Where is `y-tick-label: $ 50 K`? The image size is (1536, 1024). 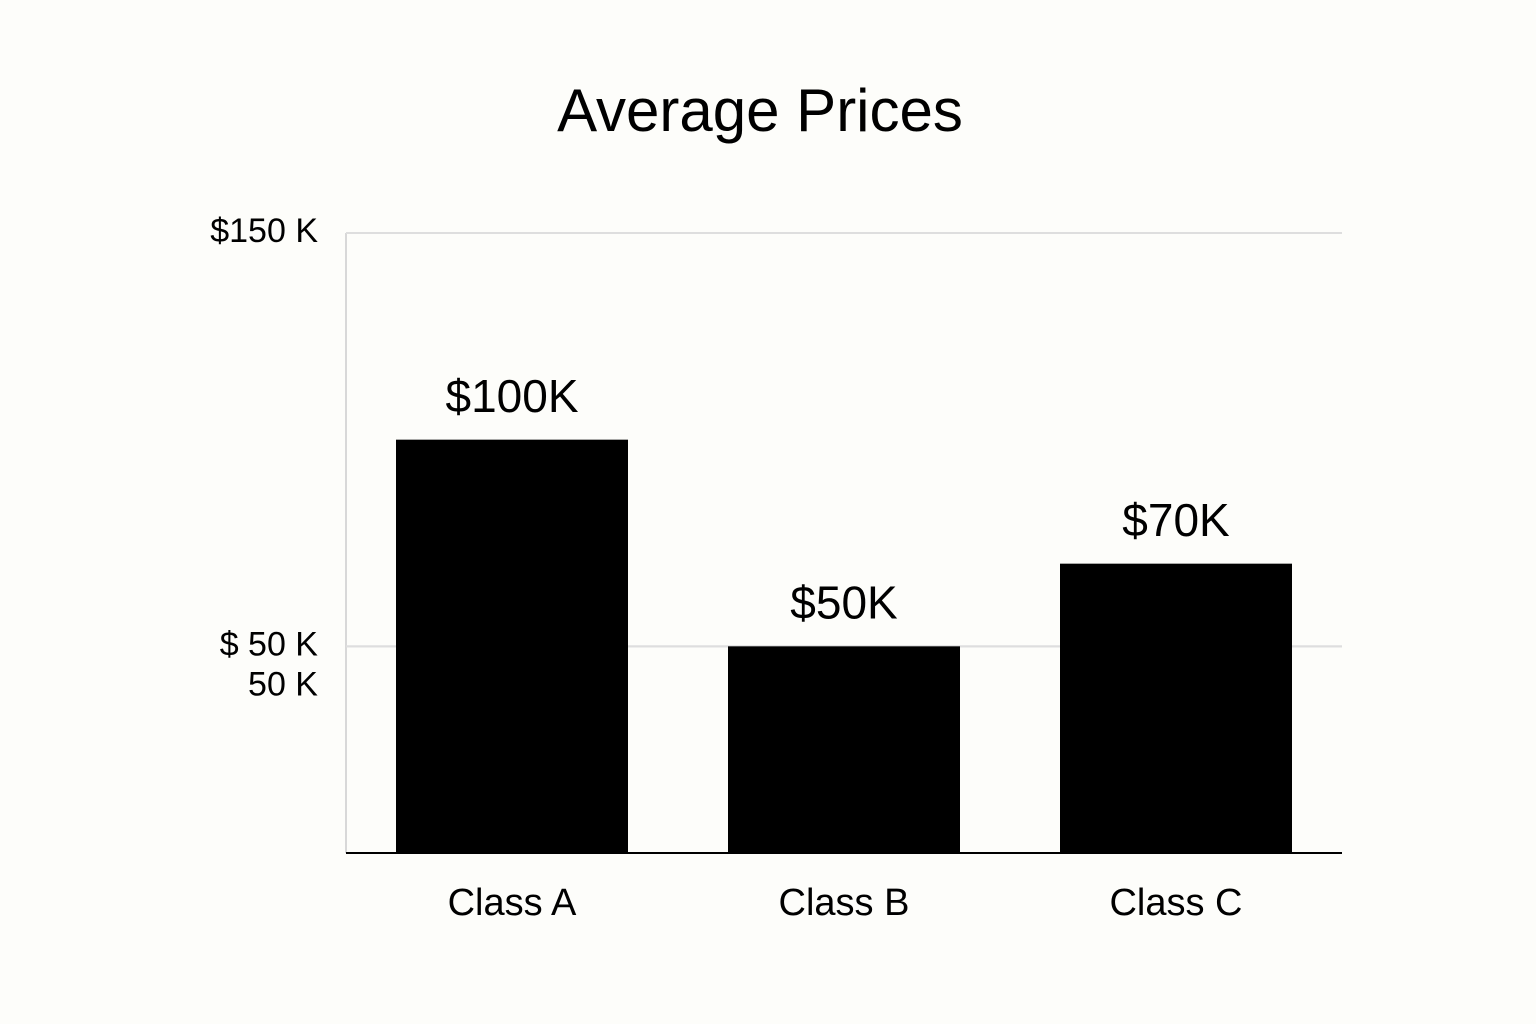 y-tick-label: $ 50 K is located at coordinates (269, 644).